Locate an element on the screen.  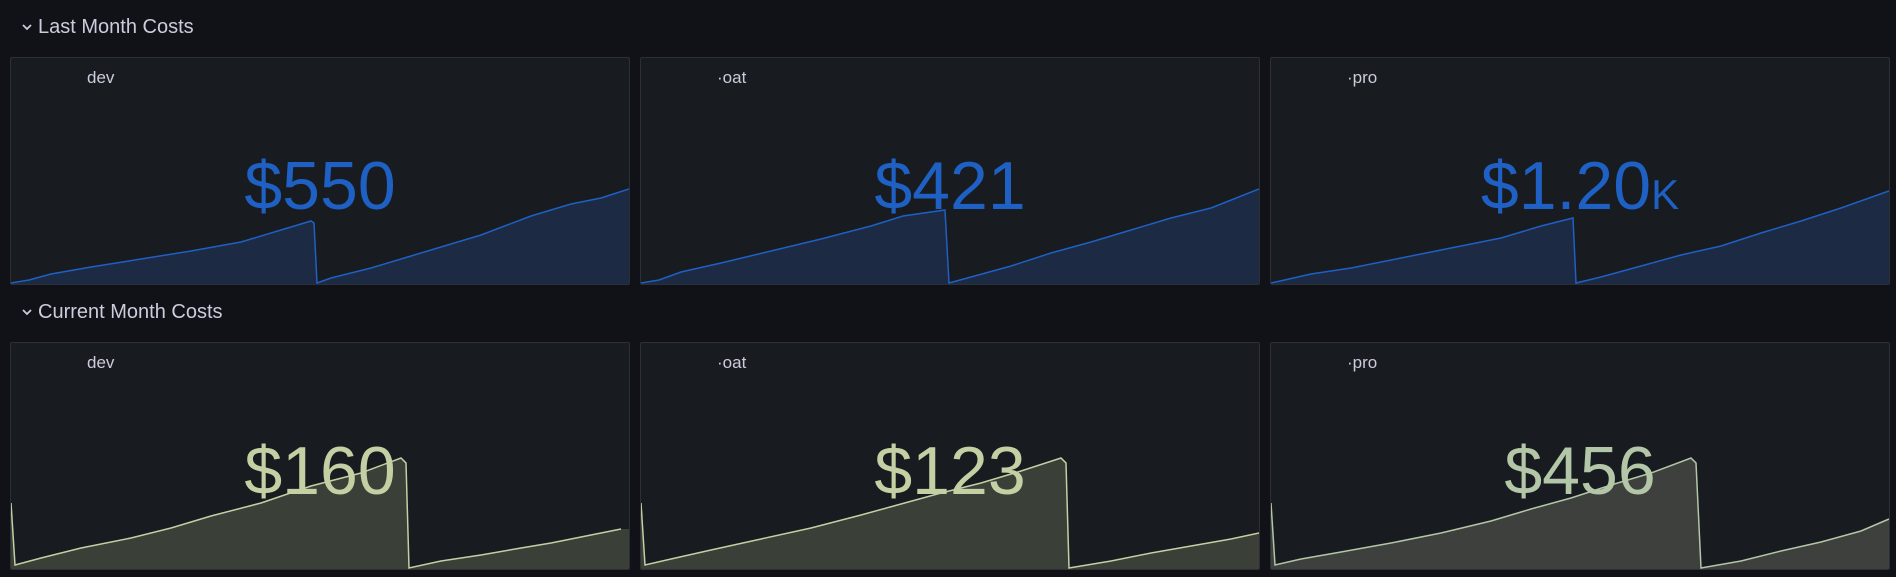
stat-value-wrap: $1.20K is located at coordinates (1580, 186).